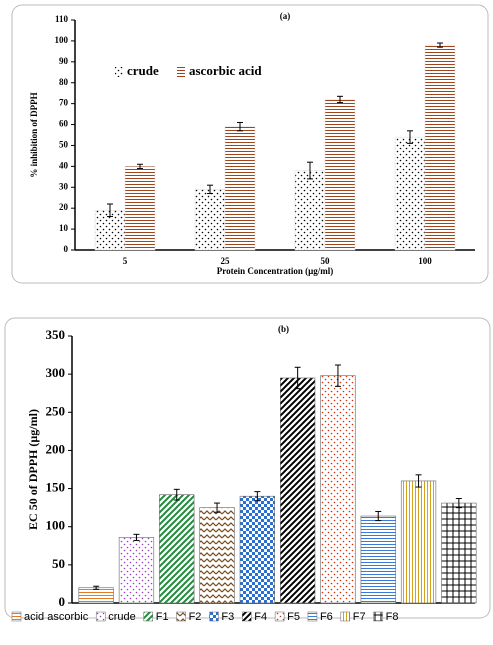 The width and height of the screenshot is (493, 645). I want to click on y-tick-label: 300, so click(56, 372).